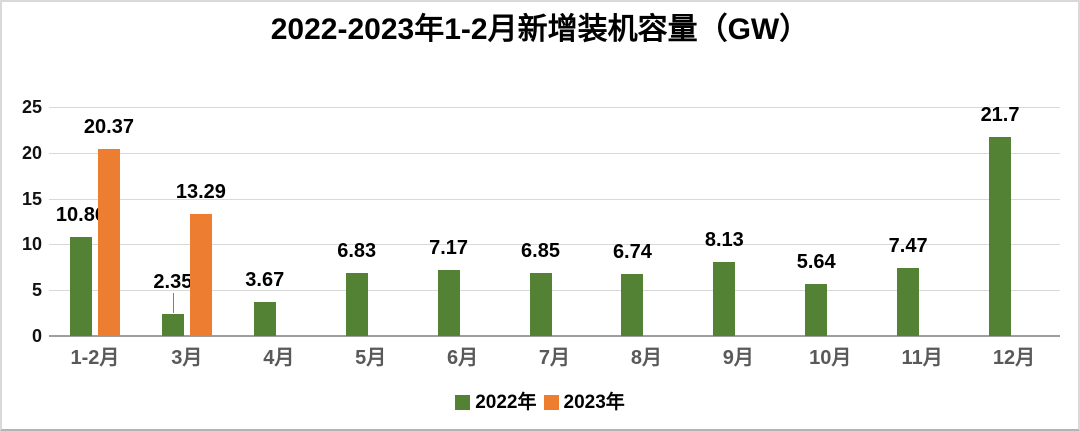 The image size is (1080, 431). What do you see at coordinates (724, 239) in the screenshot?
I see `data-label: 8.13` at bounding box center [724, 239].